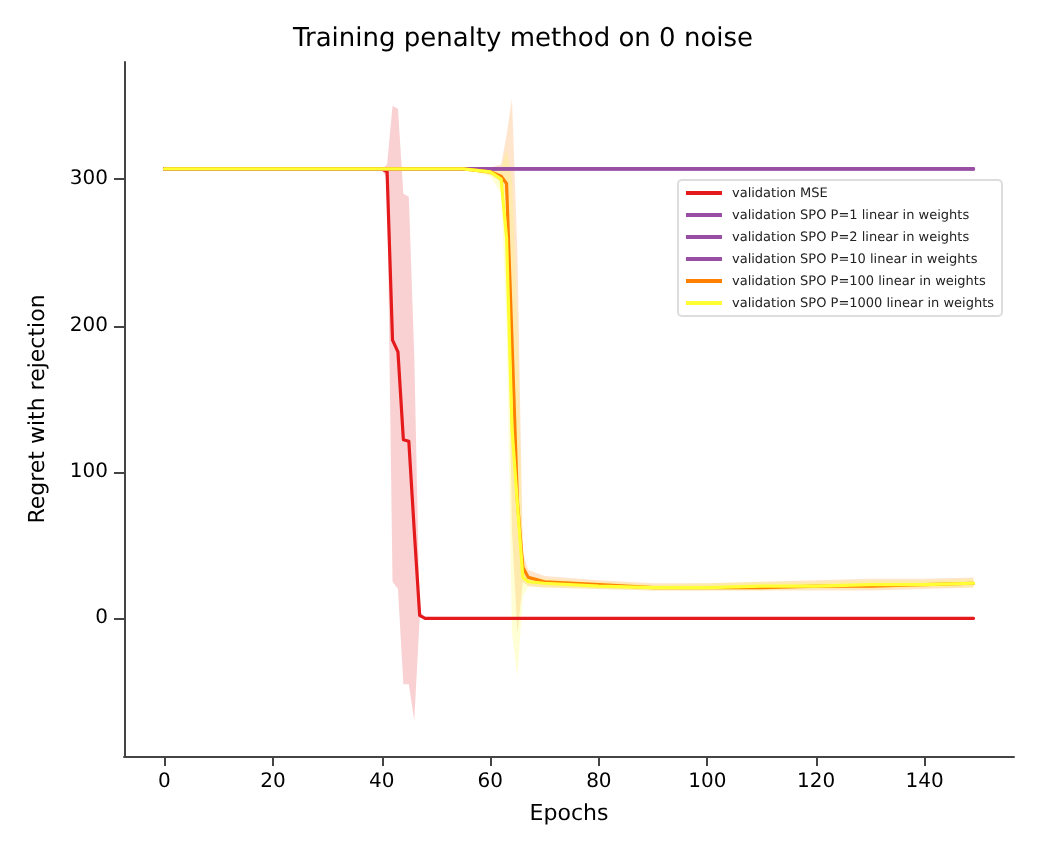  I want to click on y-axis-title: Regret with rejection, so click(37, 409).